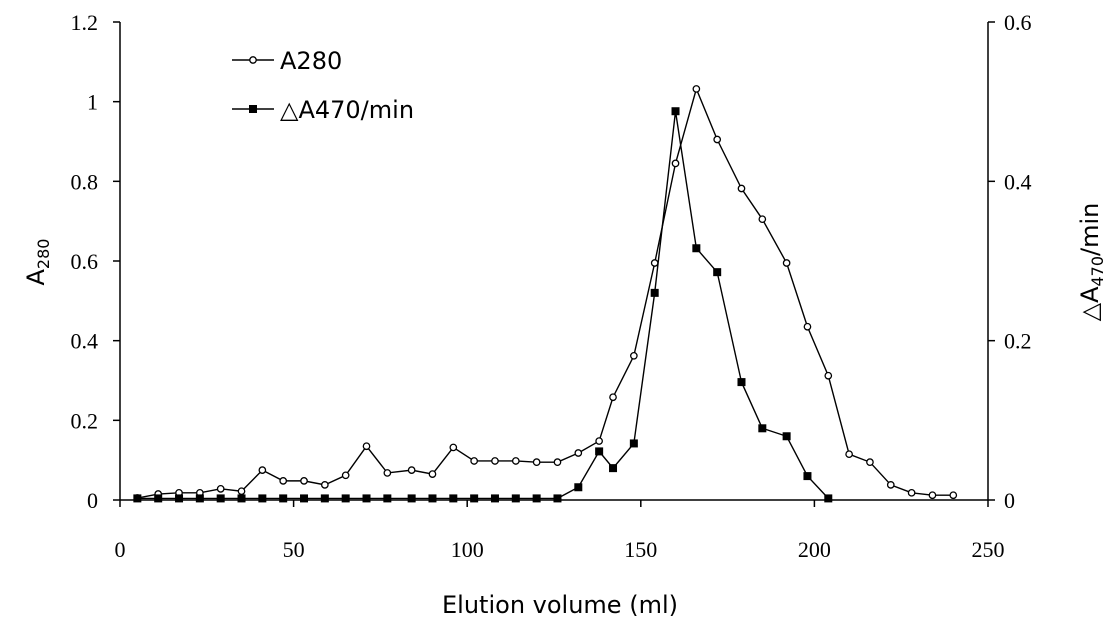 The width and height of the screenshot is (1107, 618). I want to click on legend-label: △A470/min, so click(347, 110).